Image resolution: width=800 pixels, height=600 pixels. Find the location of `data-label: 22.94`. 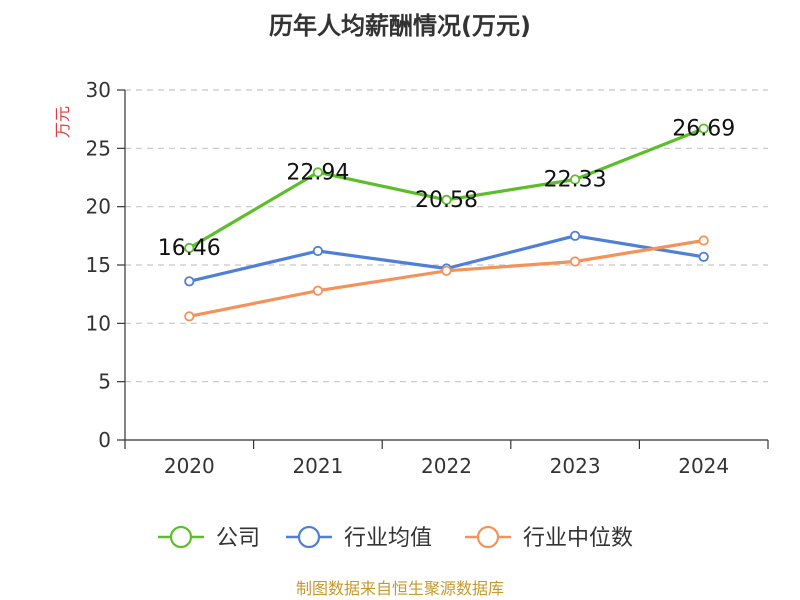

data-label: 22.94 is located at coordinates (317, 172).